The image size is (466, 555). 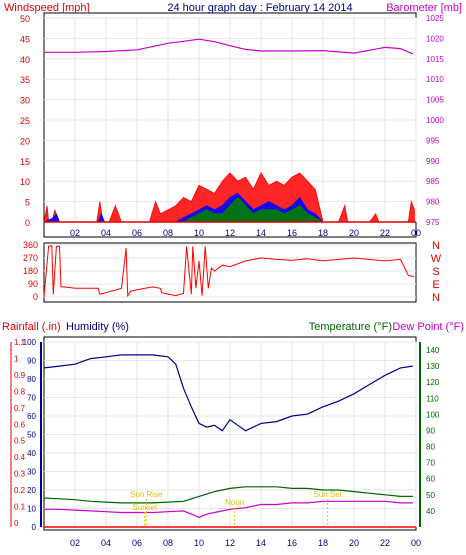 I want to click on rain-tick-label: 0.1, so click(x=20, y=507).